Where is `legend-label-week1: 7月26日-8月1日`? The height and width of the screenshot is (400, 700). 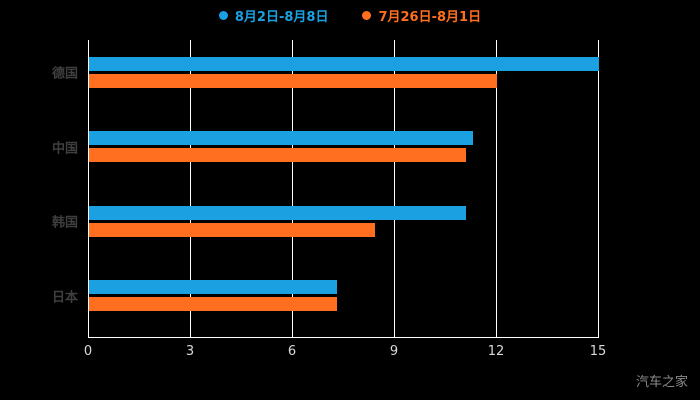 legend-label-week1: 7月26日-8月1日 is located at coordinates (430, 17).